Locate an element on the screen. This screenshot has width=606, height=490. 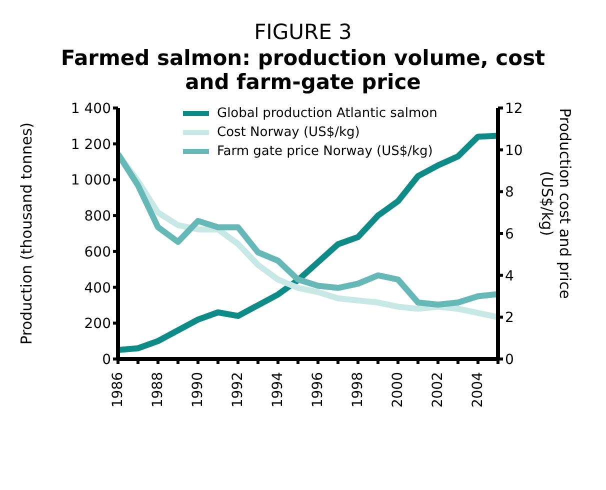
x-tick-label: 1996 is located at coordinates (318, 390).